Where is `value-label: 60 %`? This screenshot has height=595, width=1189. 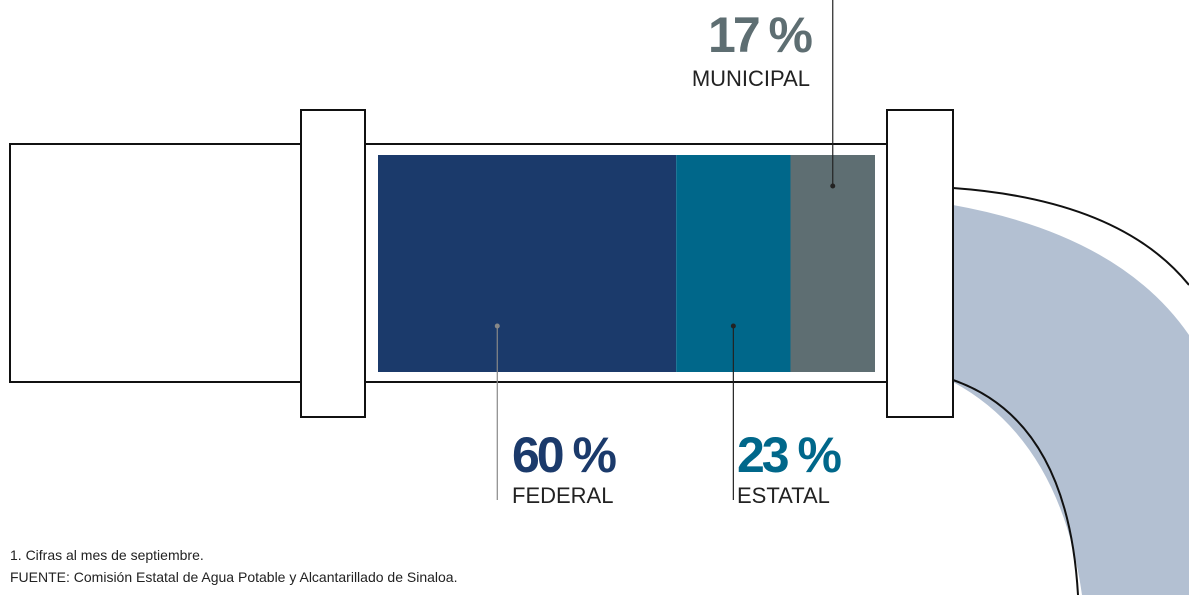 value-label: 60 % is located at coordinates (564, 455).